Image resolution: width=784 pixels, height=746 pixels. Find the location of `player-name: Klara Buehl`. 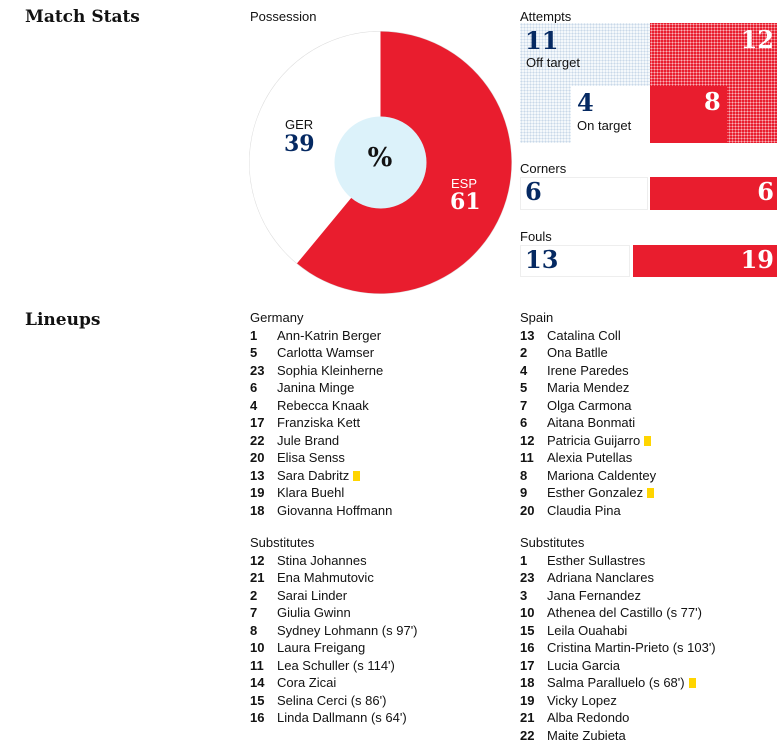

player-name: Klara Buehl is located at coordinates (311, 492).